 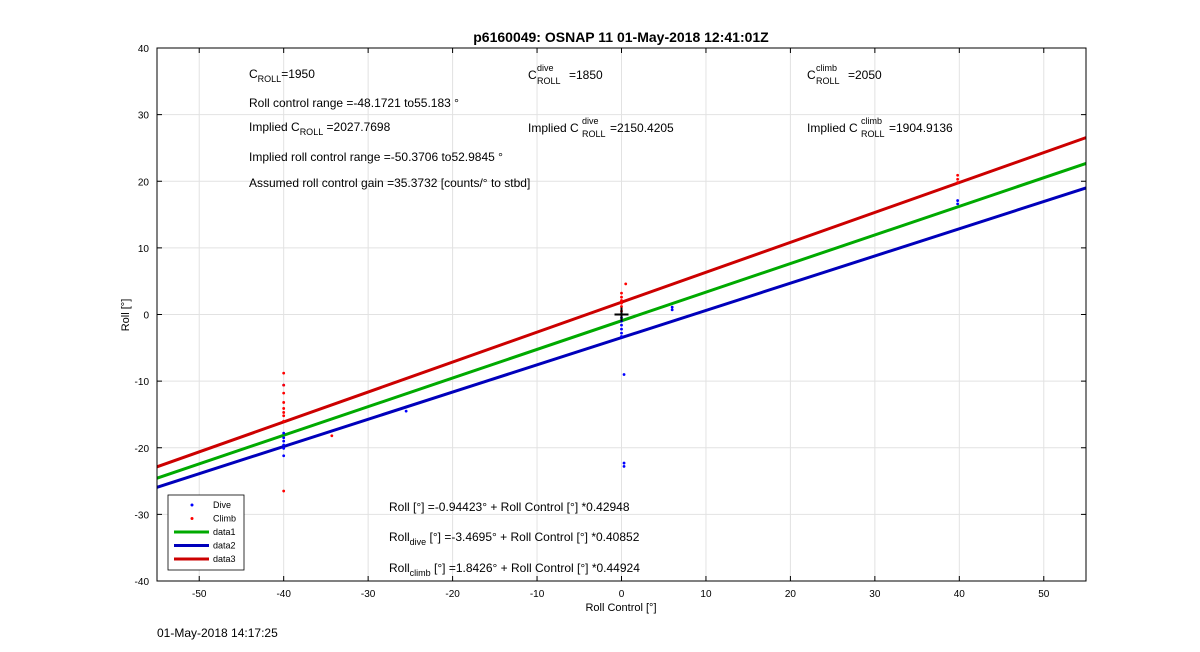 I want to click on legend: Dive Climb data1 data2 data3, so click(x=206, y=532).